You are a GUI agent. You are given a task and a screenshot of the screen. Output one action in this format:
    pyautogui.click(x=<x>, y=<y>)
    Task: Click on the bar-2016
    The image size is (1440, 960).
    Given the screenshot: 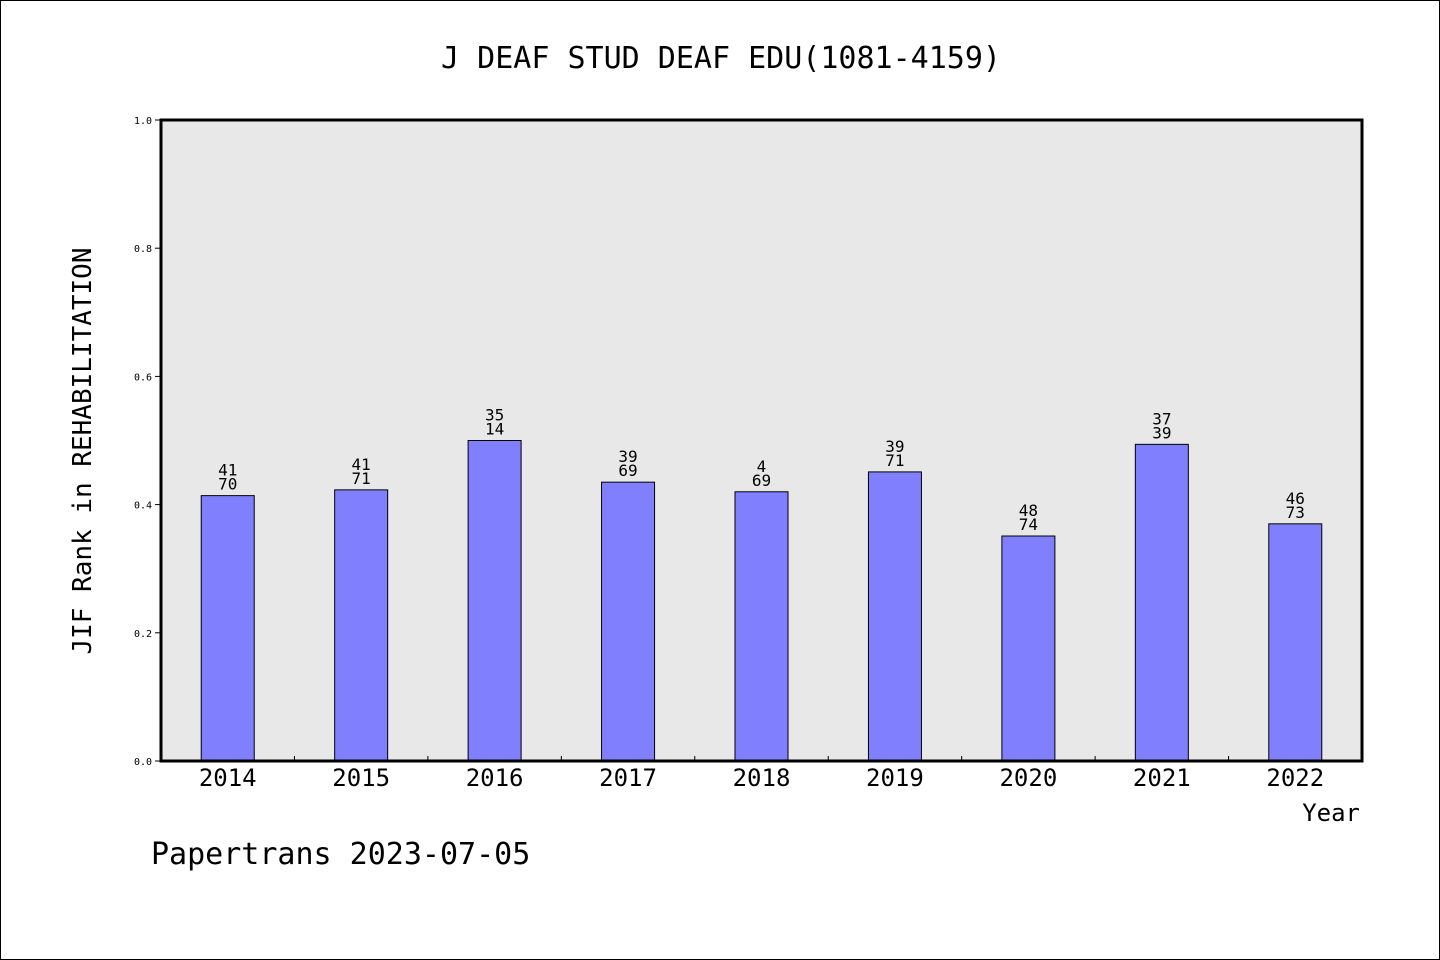 What is the action you would take?
    pyautogui.click(x=494, y=601)
    